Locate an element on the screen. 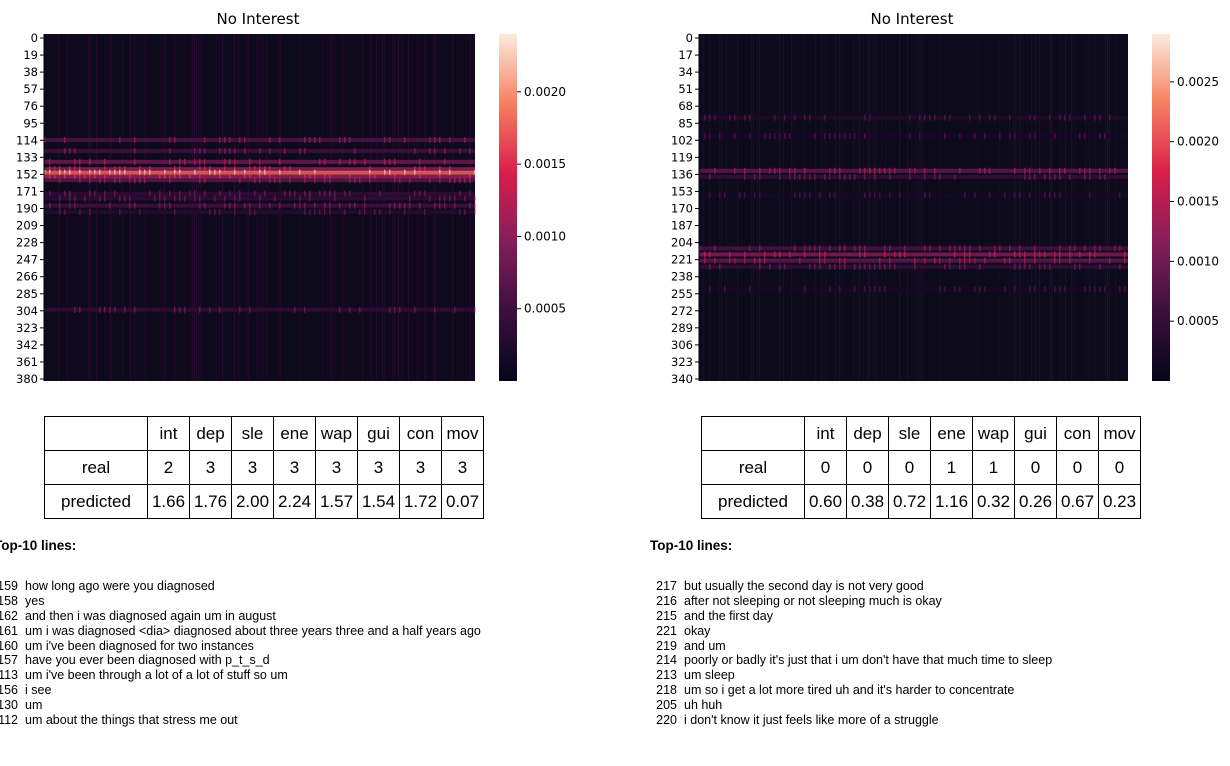  table-header-ene: ene is located at coordinates (294, 433).